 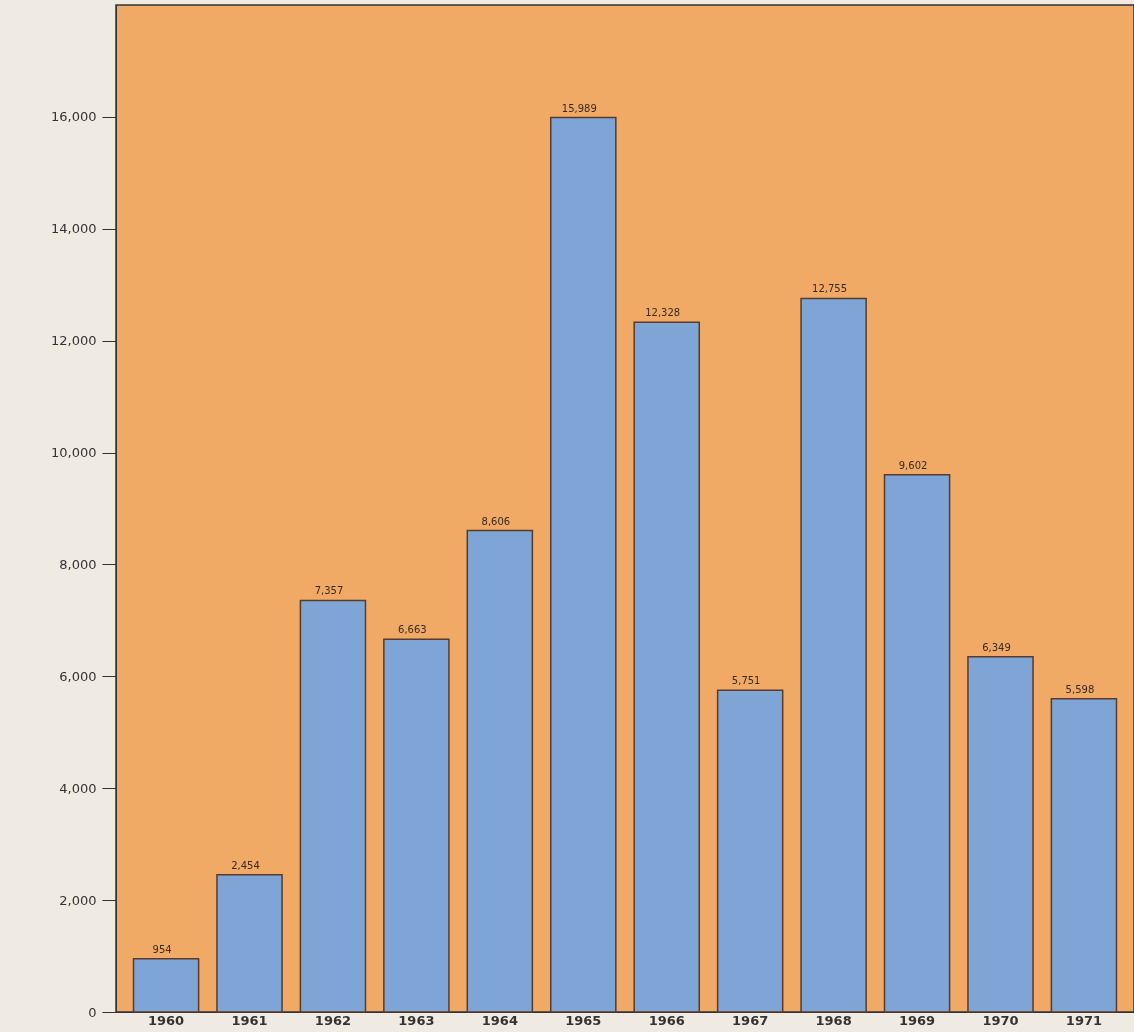 What do you see at coordinates (666, 1020) in the screenshot?
I see `x-tick-label: 1966` at bounding box center [666, 1020].